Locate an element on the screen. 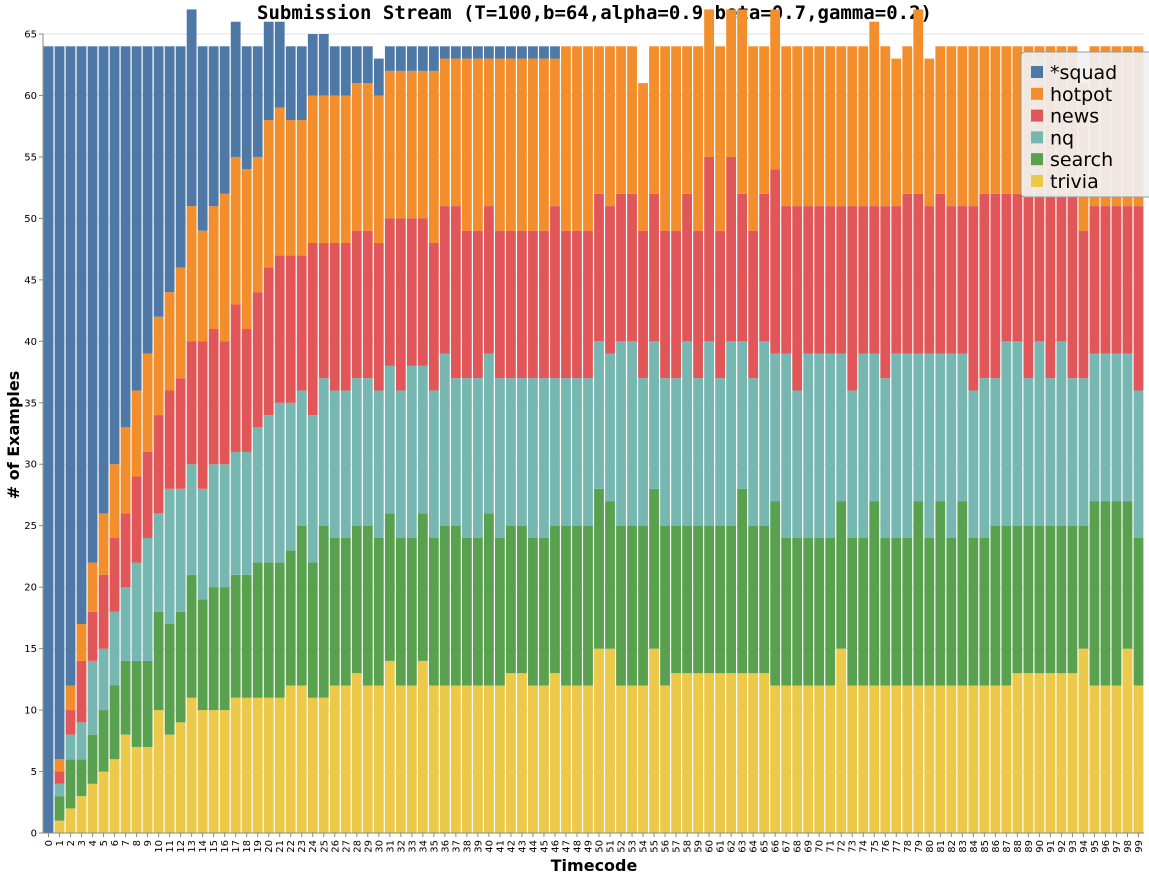  x-tick-label-79: 79 is located at coordinates (919, 846).